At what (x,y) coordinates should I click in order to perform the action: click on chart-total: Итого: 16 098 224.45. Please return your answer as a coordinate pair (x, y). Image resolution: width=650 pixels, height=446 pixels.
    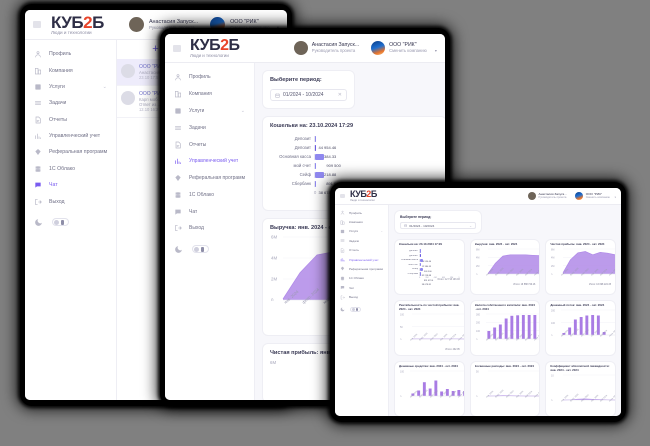
    Looking at the image, I should click on (600, 284).